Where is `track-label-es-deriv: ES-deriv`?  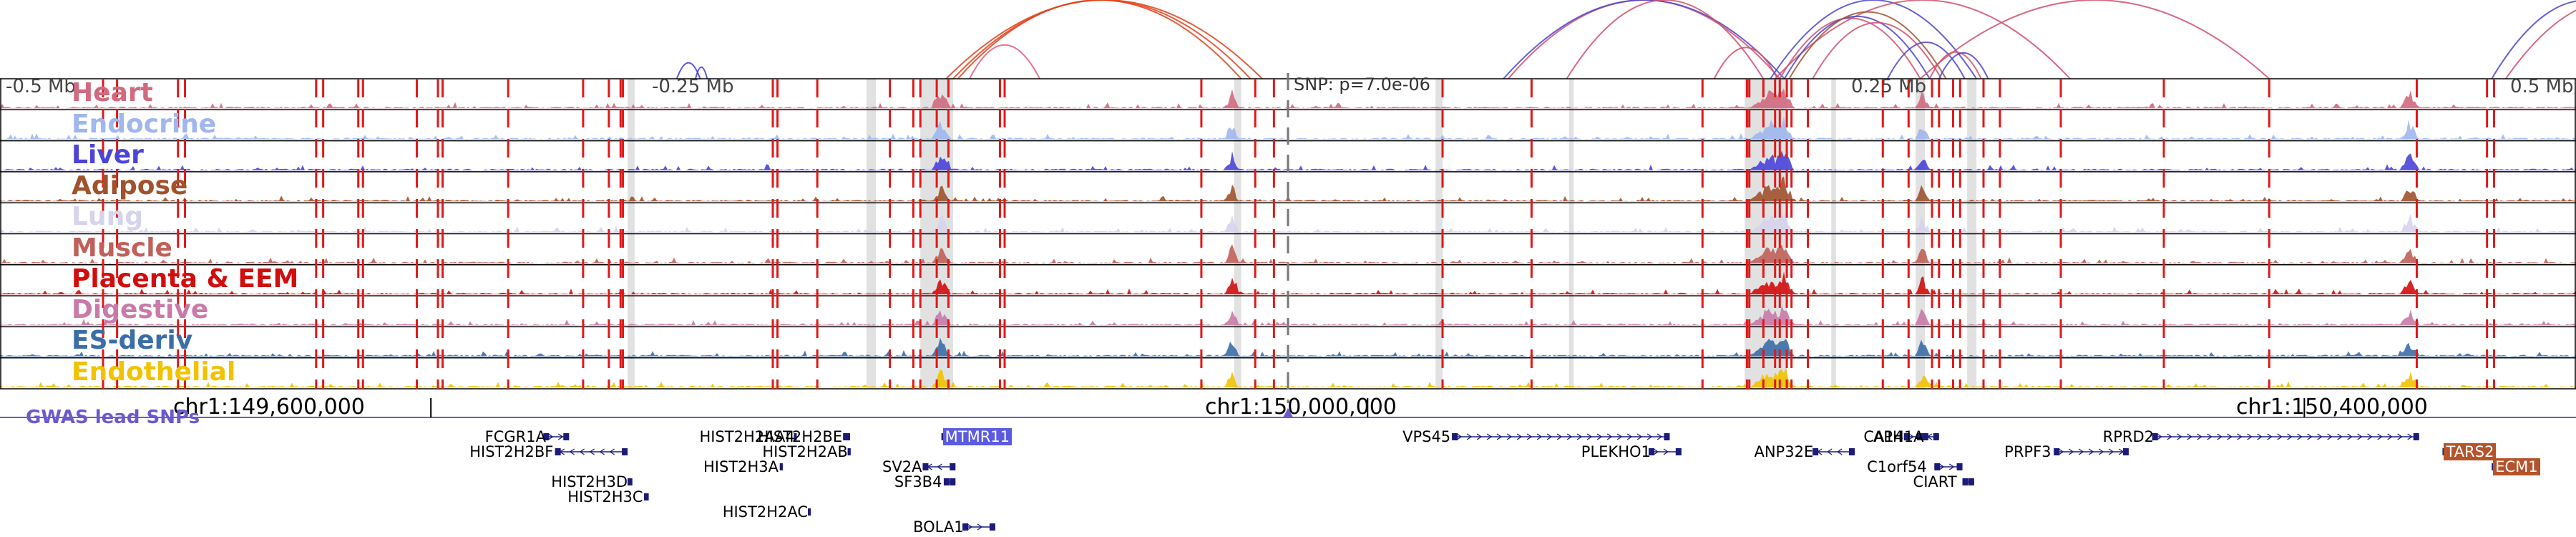 track-label-es-deriv: ES-deriv is located at coordinates (132, 340).